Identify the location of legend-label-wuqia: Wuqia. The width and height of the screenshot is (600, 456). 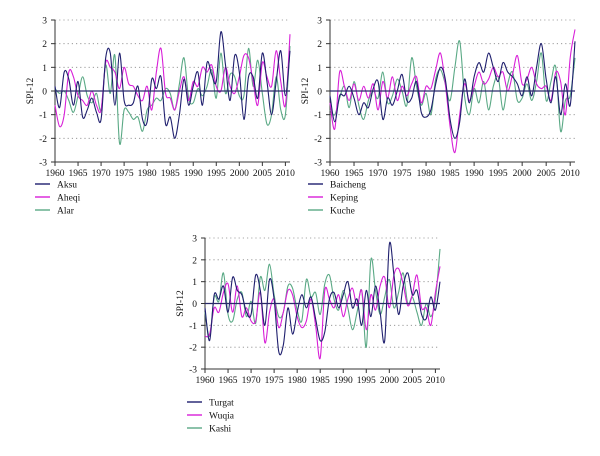
(222, 417).